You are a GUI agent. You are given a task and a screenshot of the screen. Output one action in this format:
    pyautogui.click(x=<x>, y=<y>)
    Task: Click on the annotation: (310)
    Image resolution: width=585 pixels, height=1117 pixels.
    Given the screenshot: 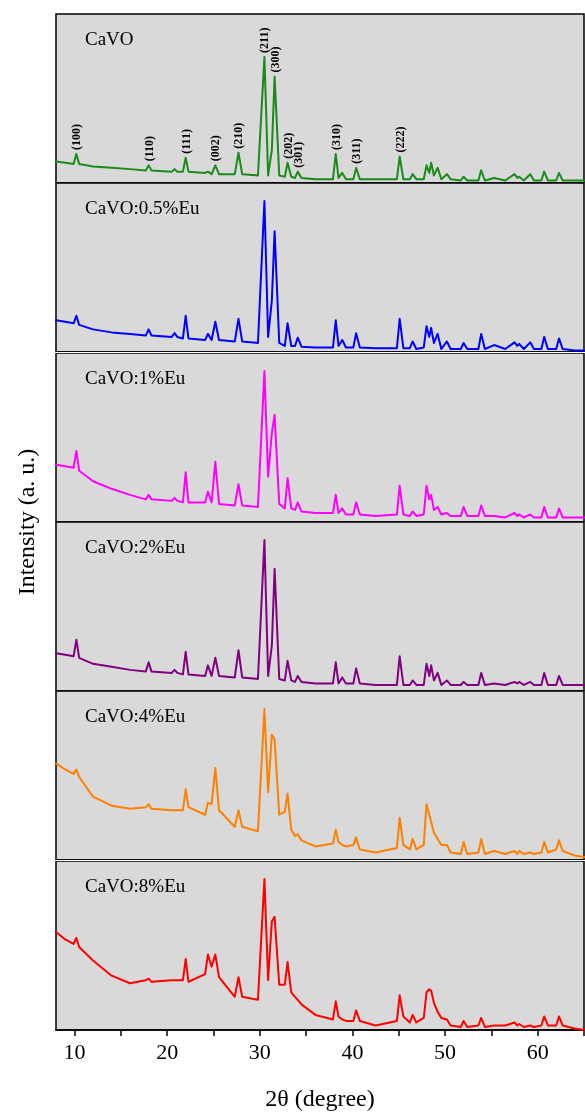 What is the action you would take?
    pyautogui.click(x=335, y=136)
    